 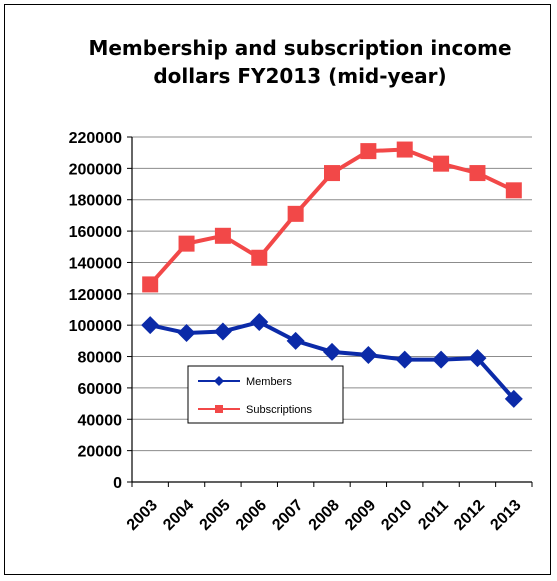 I want to click on y-tick-label: 220000, so click(x=95, y=138).